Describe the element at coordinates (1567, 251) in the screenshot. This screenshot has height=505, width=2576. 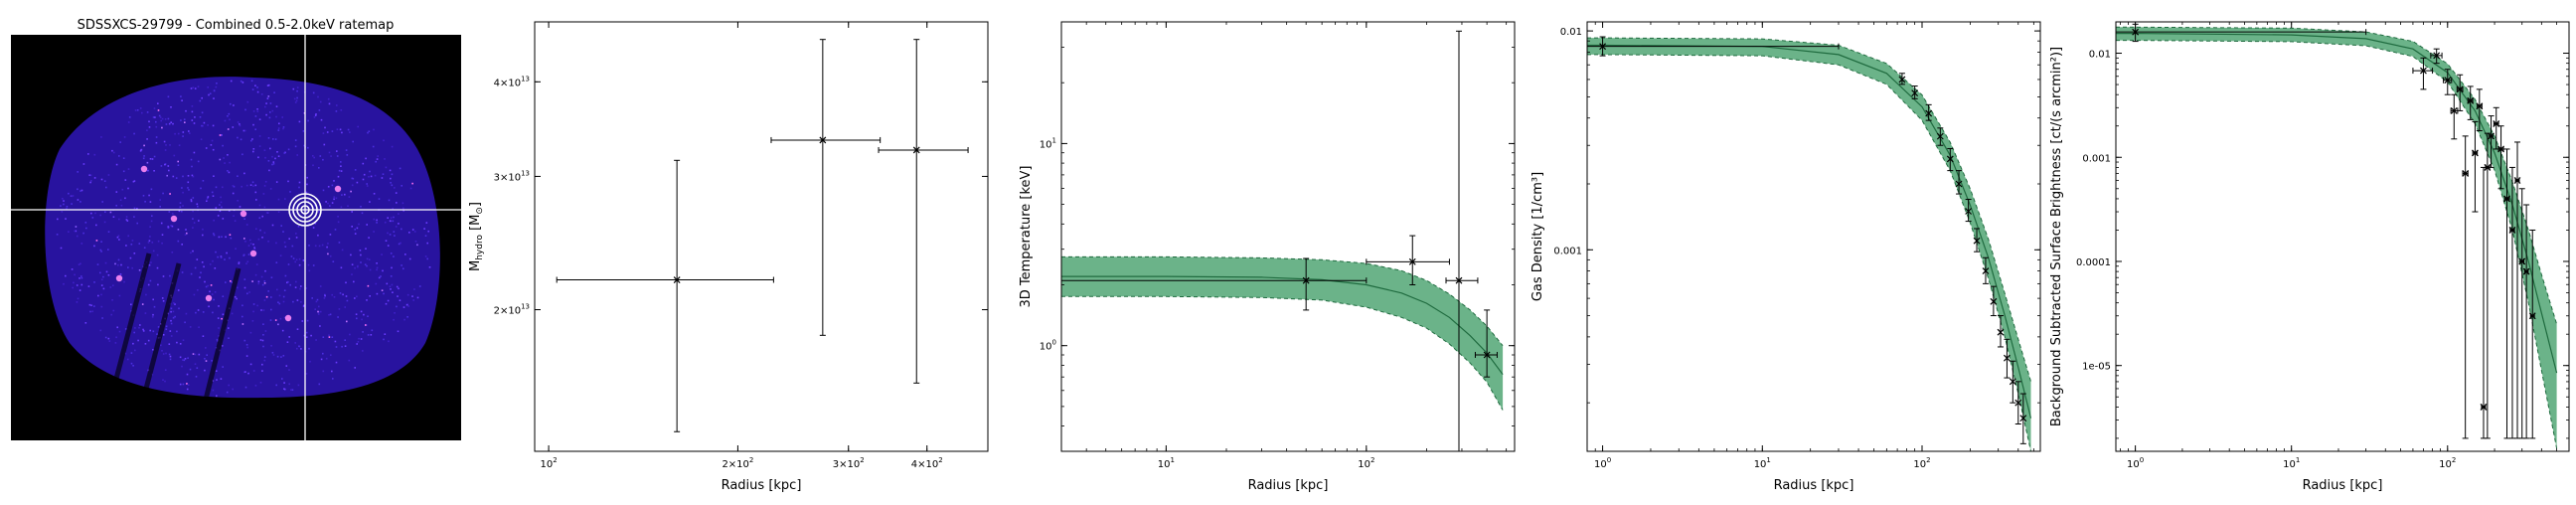
I see `y-tick-label: 0.001` at that location.